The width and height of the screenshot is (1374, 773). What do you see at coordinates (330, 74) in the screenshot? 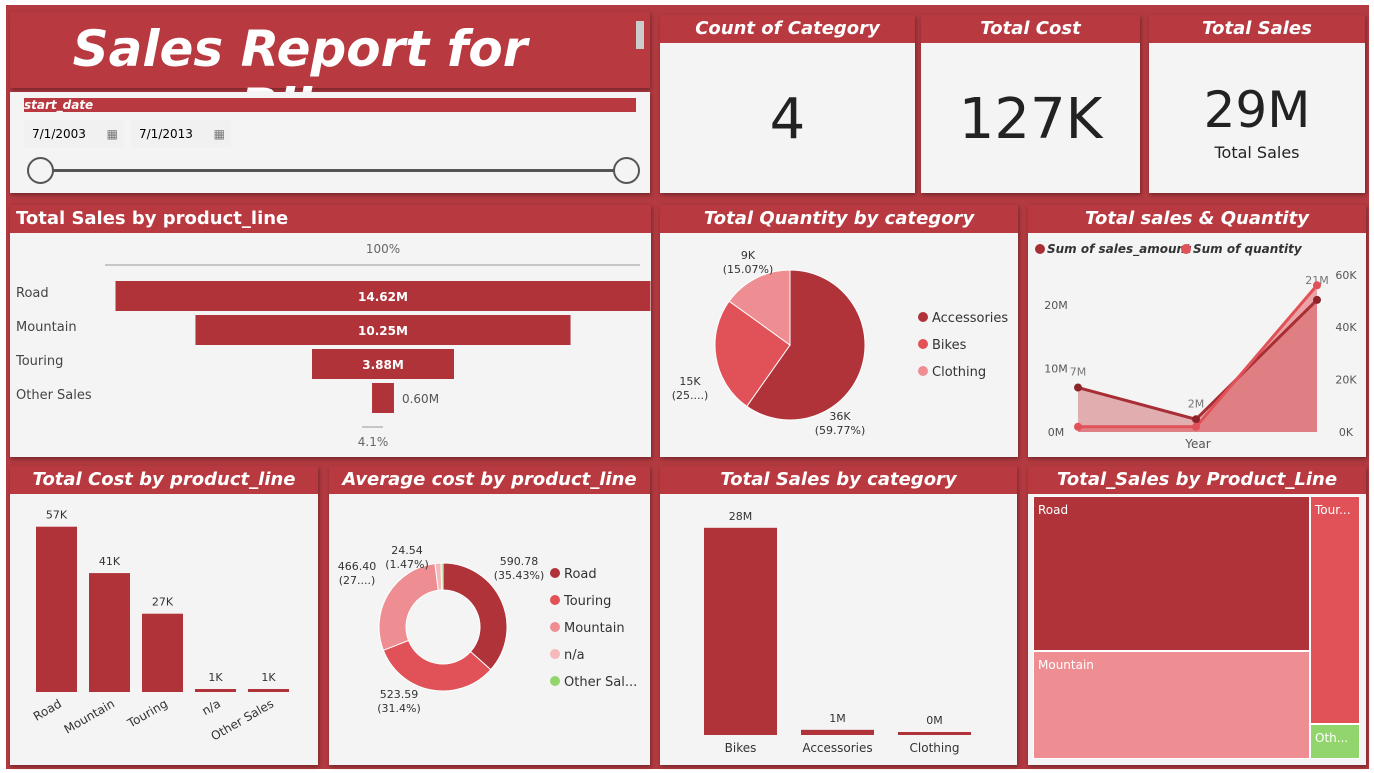
I see `title-panel: Sales Report for Bike` at bounding box center [330, 74].